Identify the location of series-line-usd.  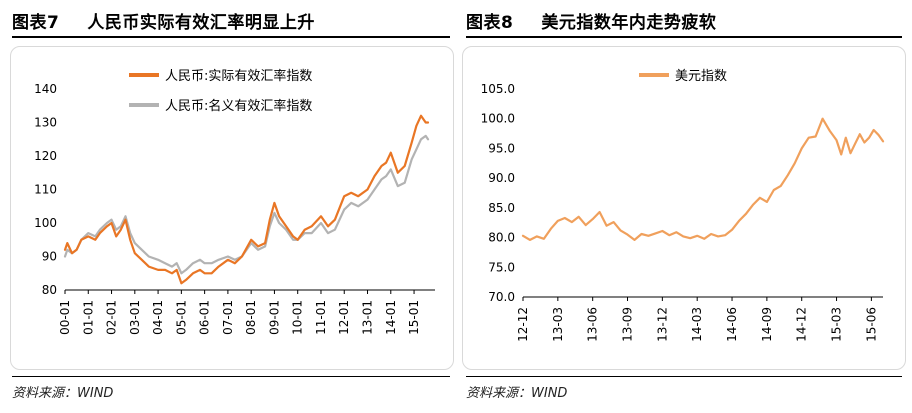
(703, 179).